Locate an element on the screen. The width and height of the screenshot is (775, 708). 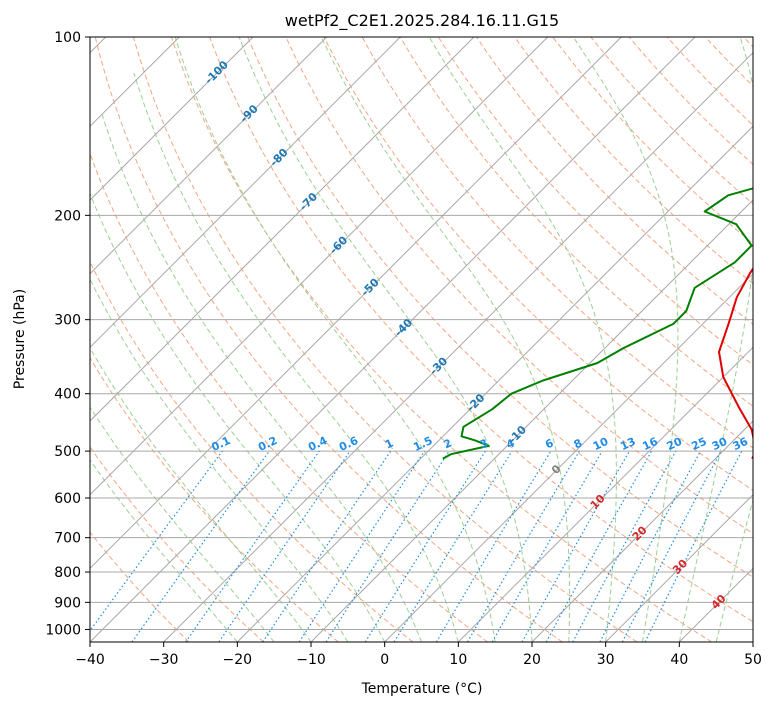
y-tick-label: 500 is located at coordinates (67, 452).